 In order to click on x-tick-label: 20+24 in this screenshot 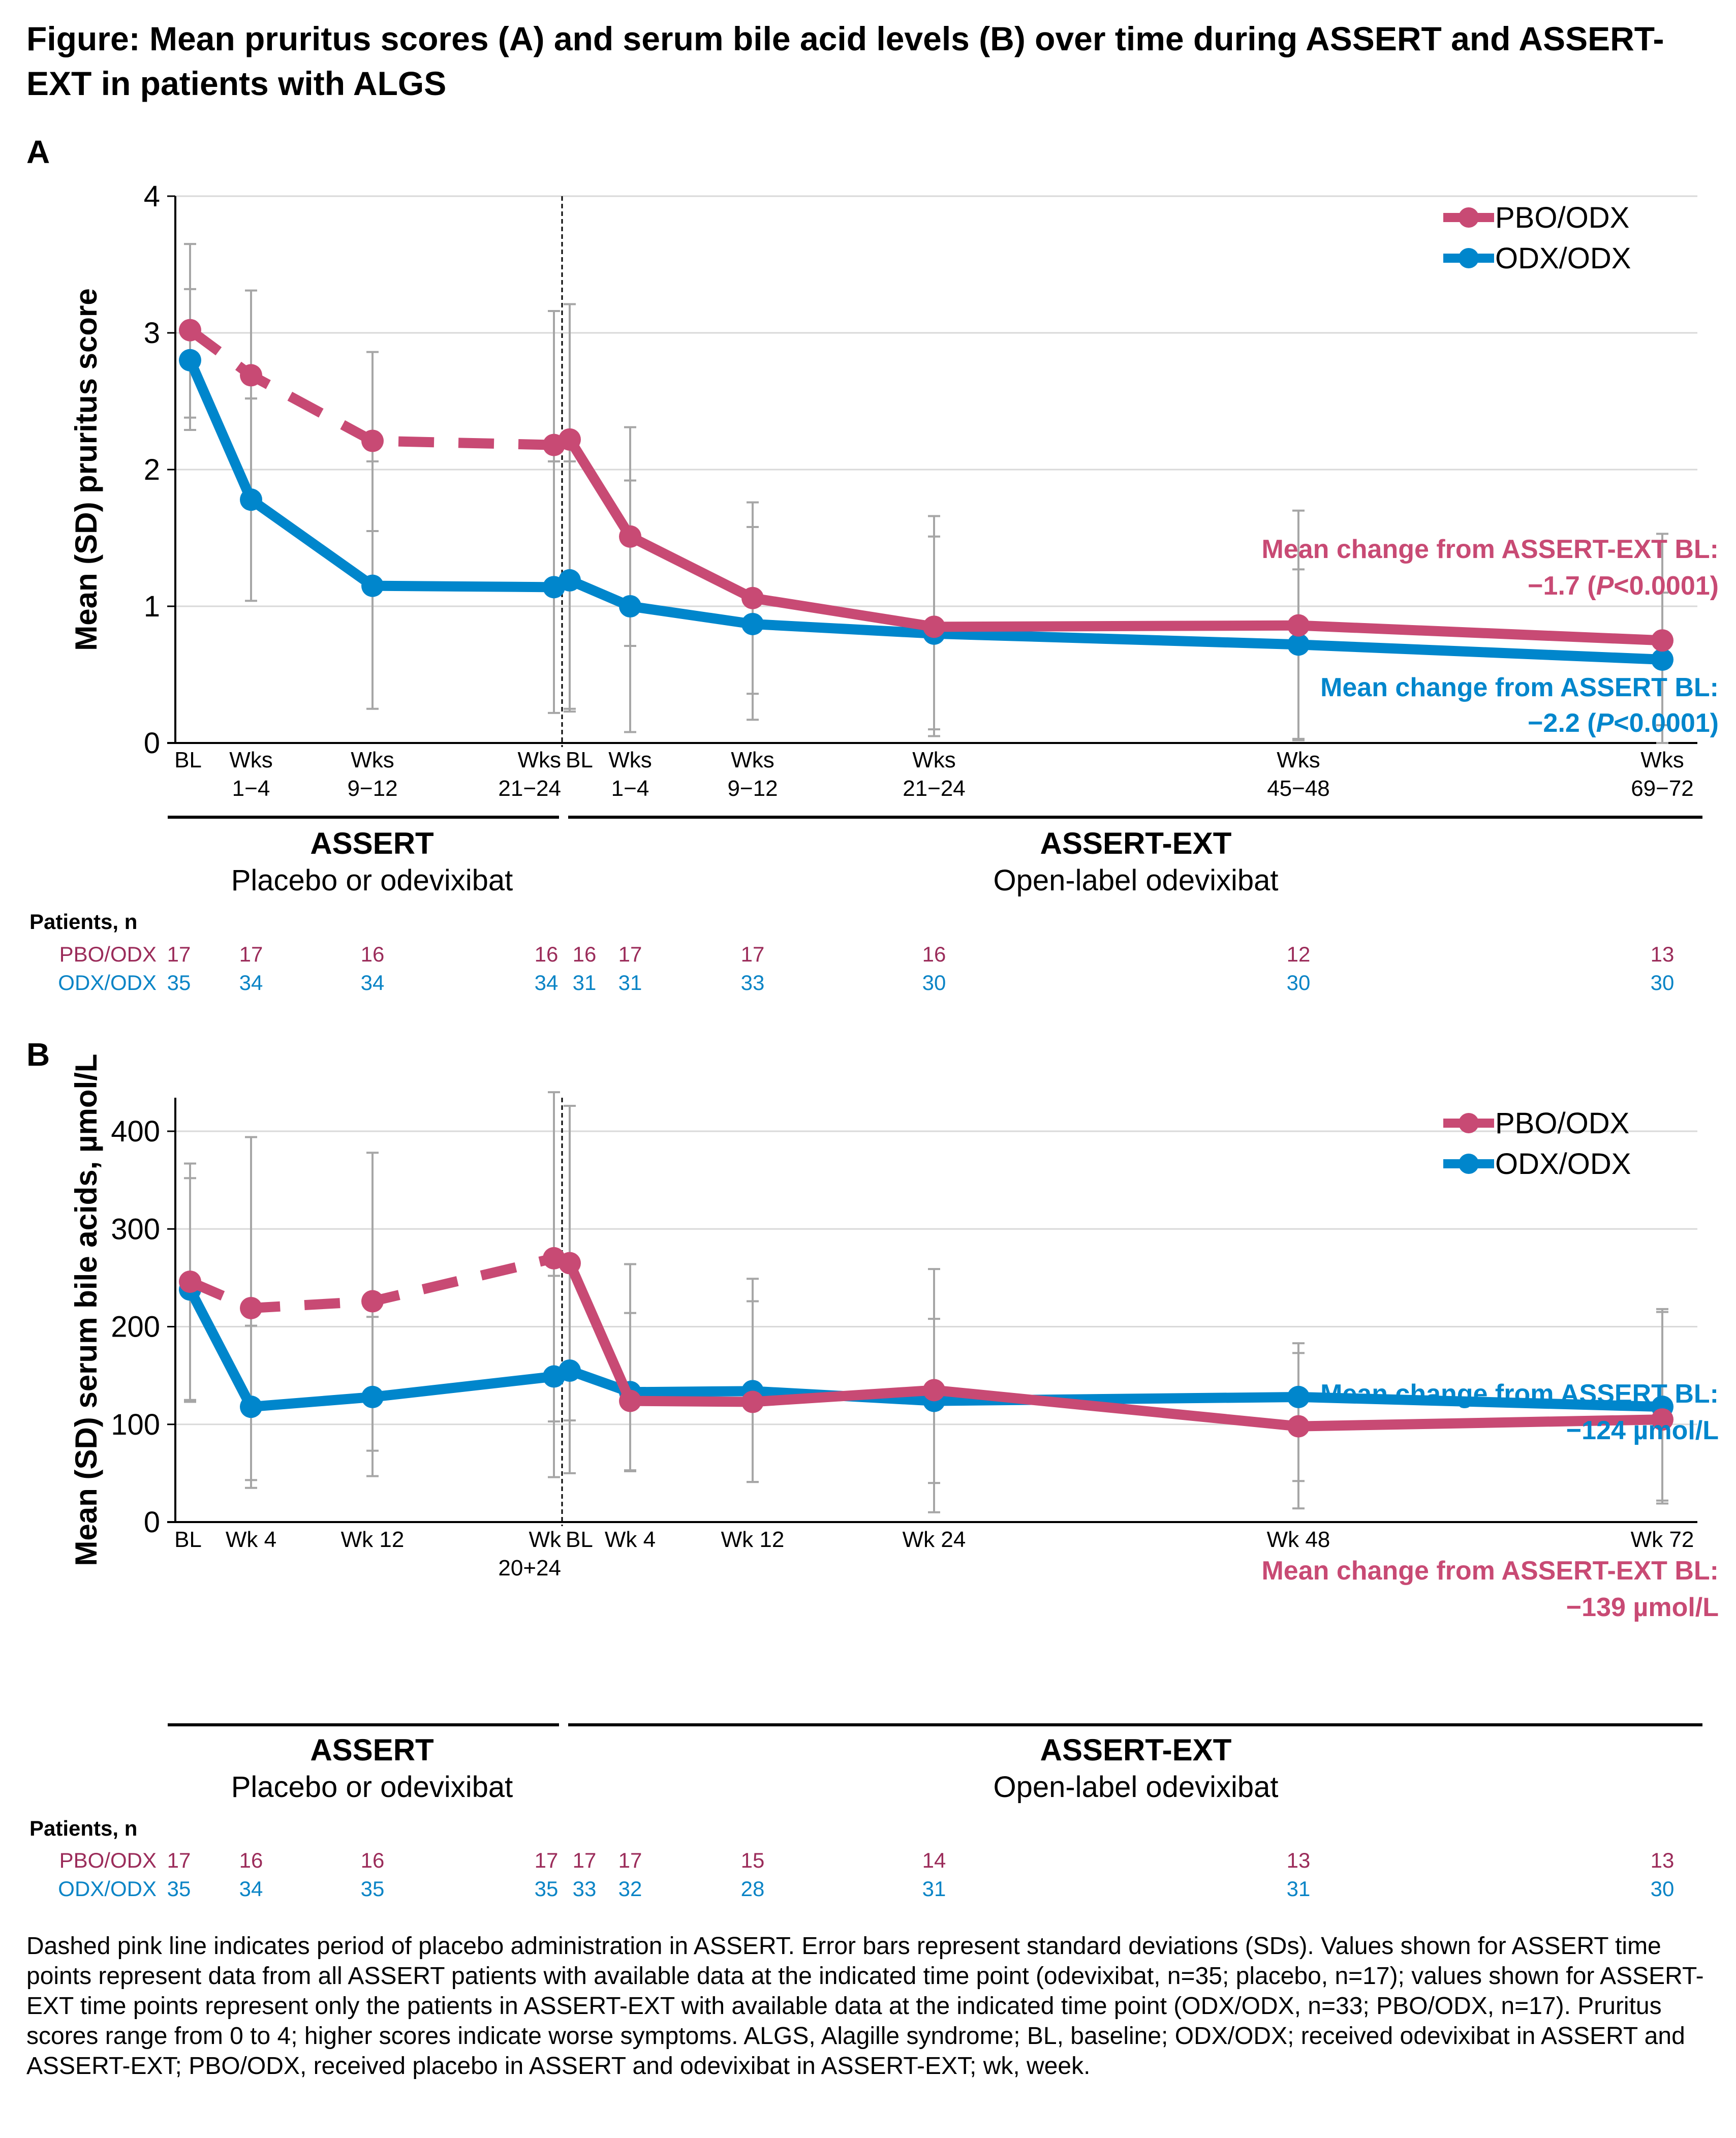, I will do `click(529, 1569)`.